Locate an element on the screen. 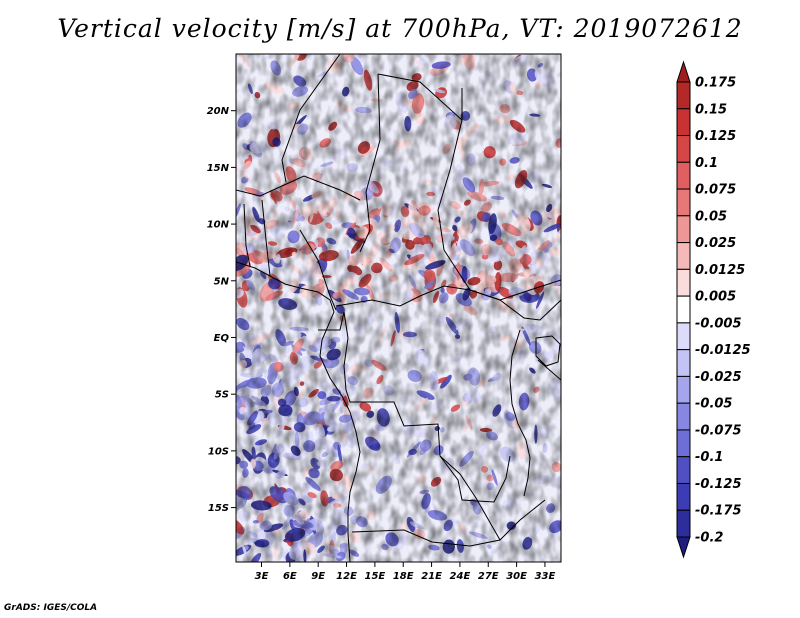 The image size is (800, 618). colorbar-label: -0.2 is located at coordinates (709, 538).